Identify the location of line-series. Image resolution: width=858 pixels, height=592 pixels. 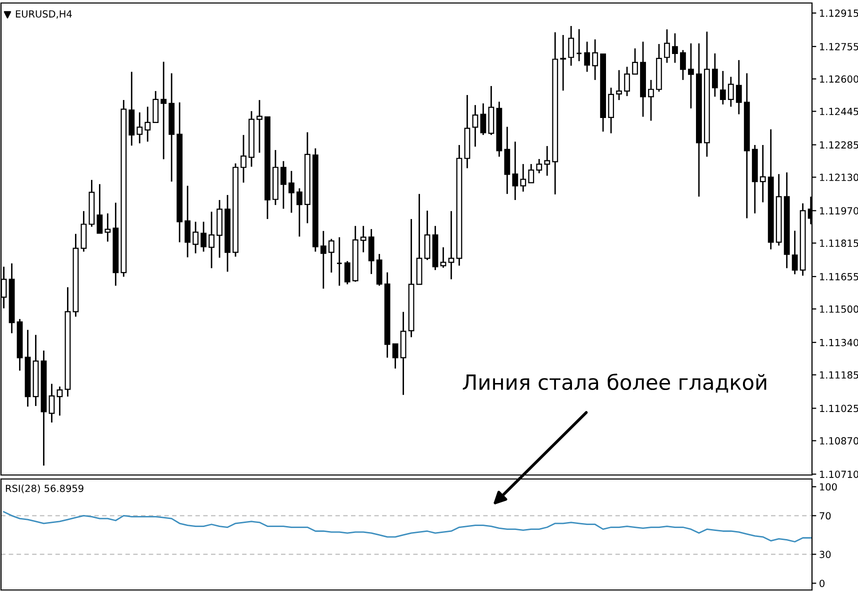
(407, 526).